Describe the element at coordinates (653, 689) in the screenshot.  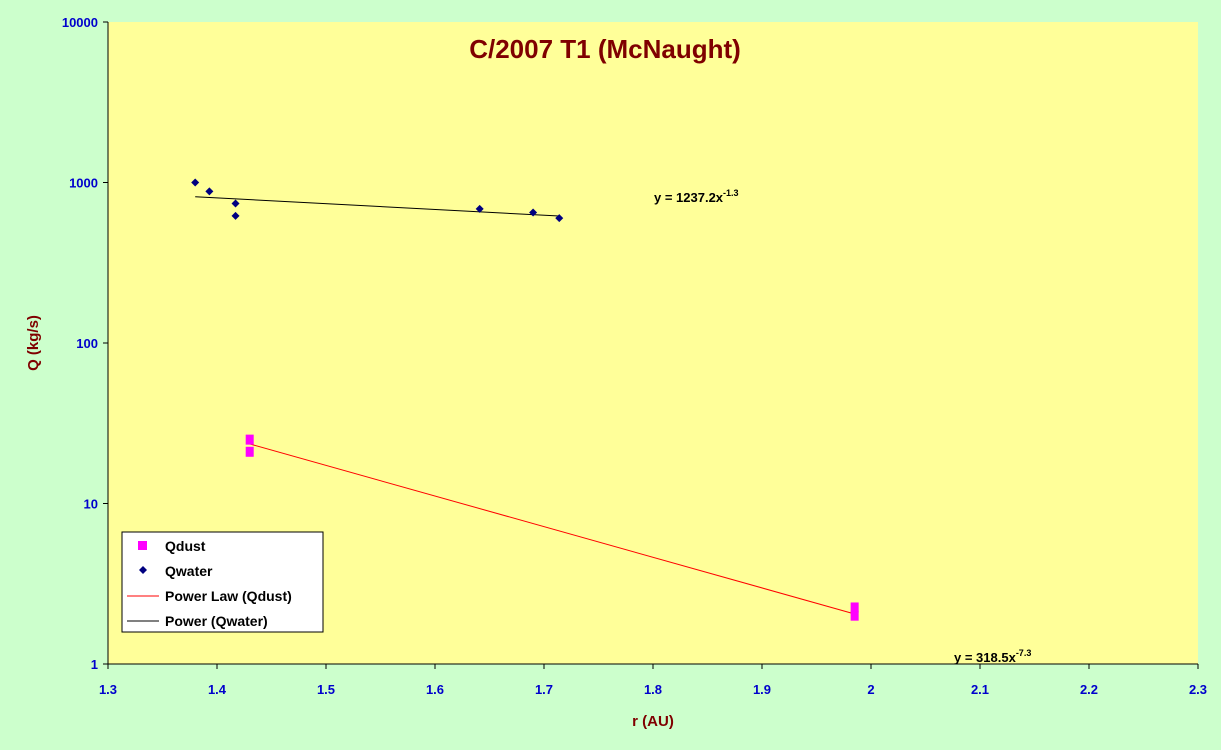
I see `x-tick-label: 1.8` at that location.